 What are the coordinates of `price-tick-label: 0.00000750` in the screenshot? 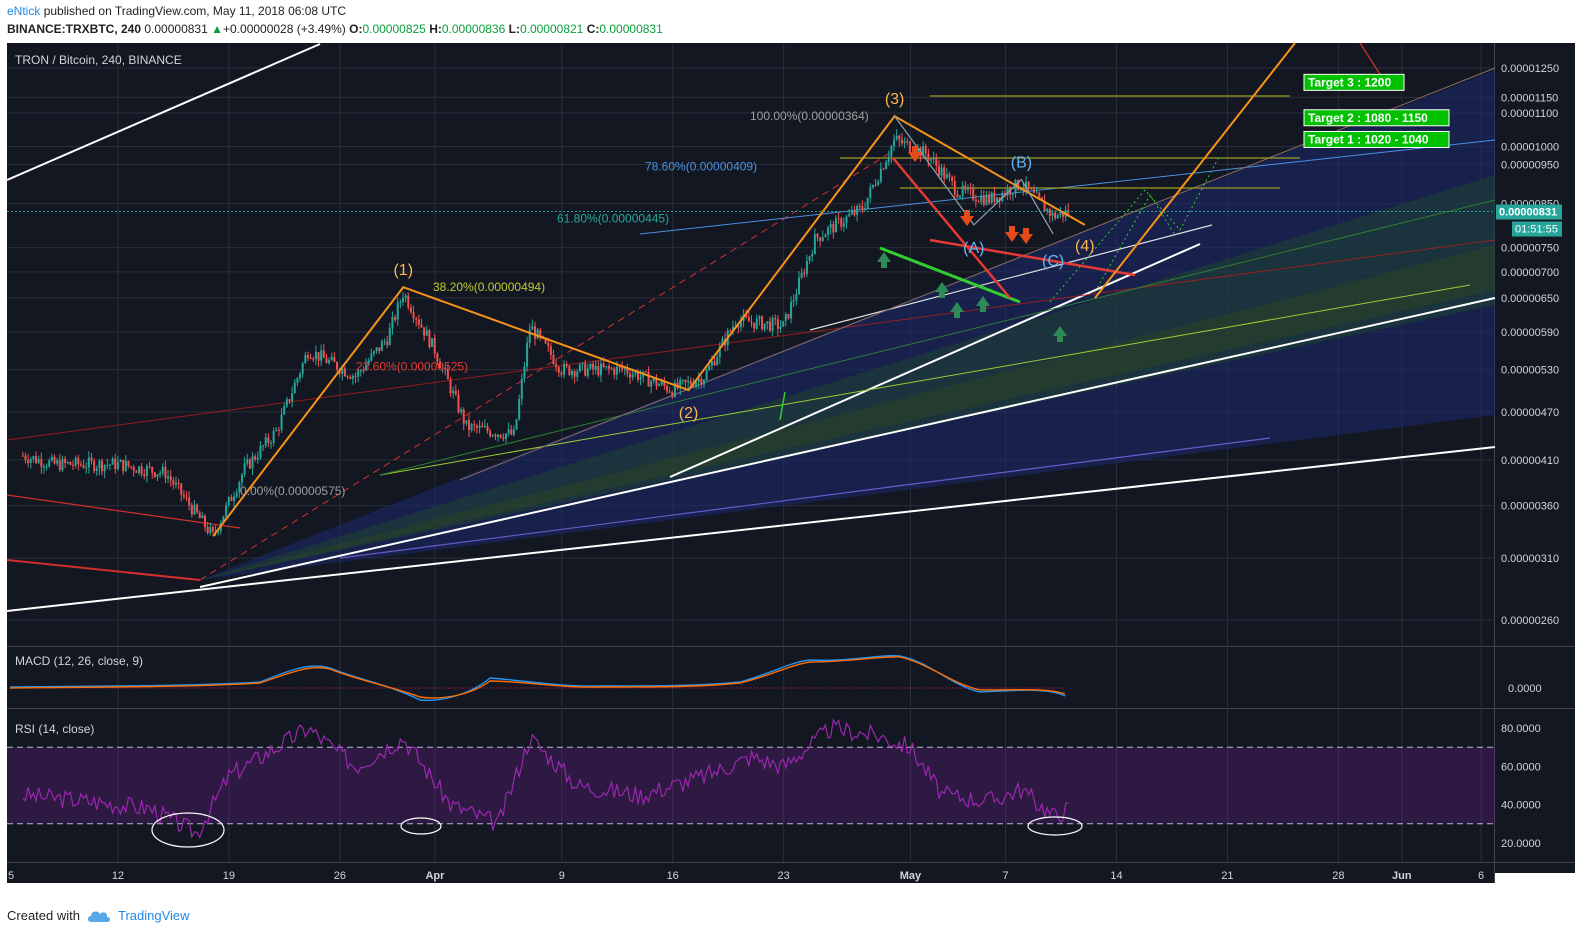 It's located at (1530, 249).